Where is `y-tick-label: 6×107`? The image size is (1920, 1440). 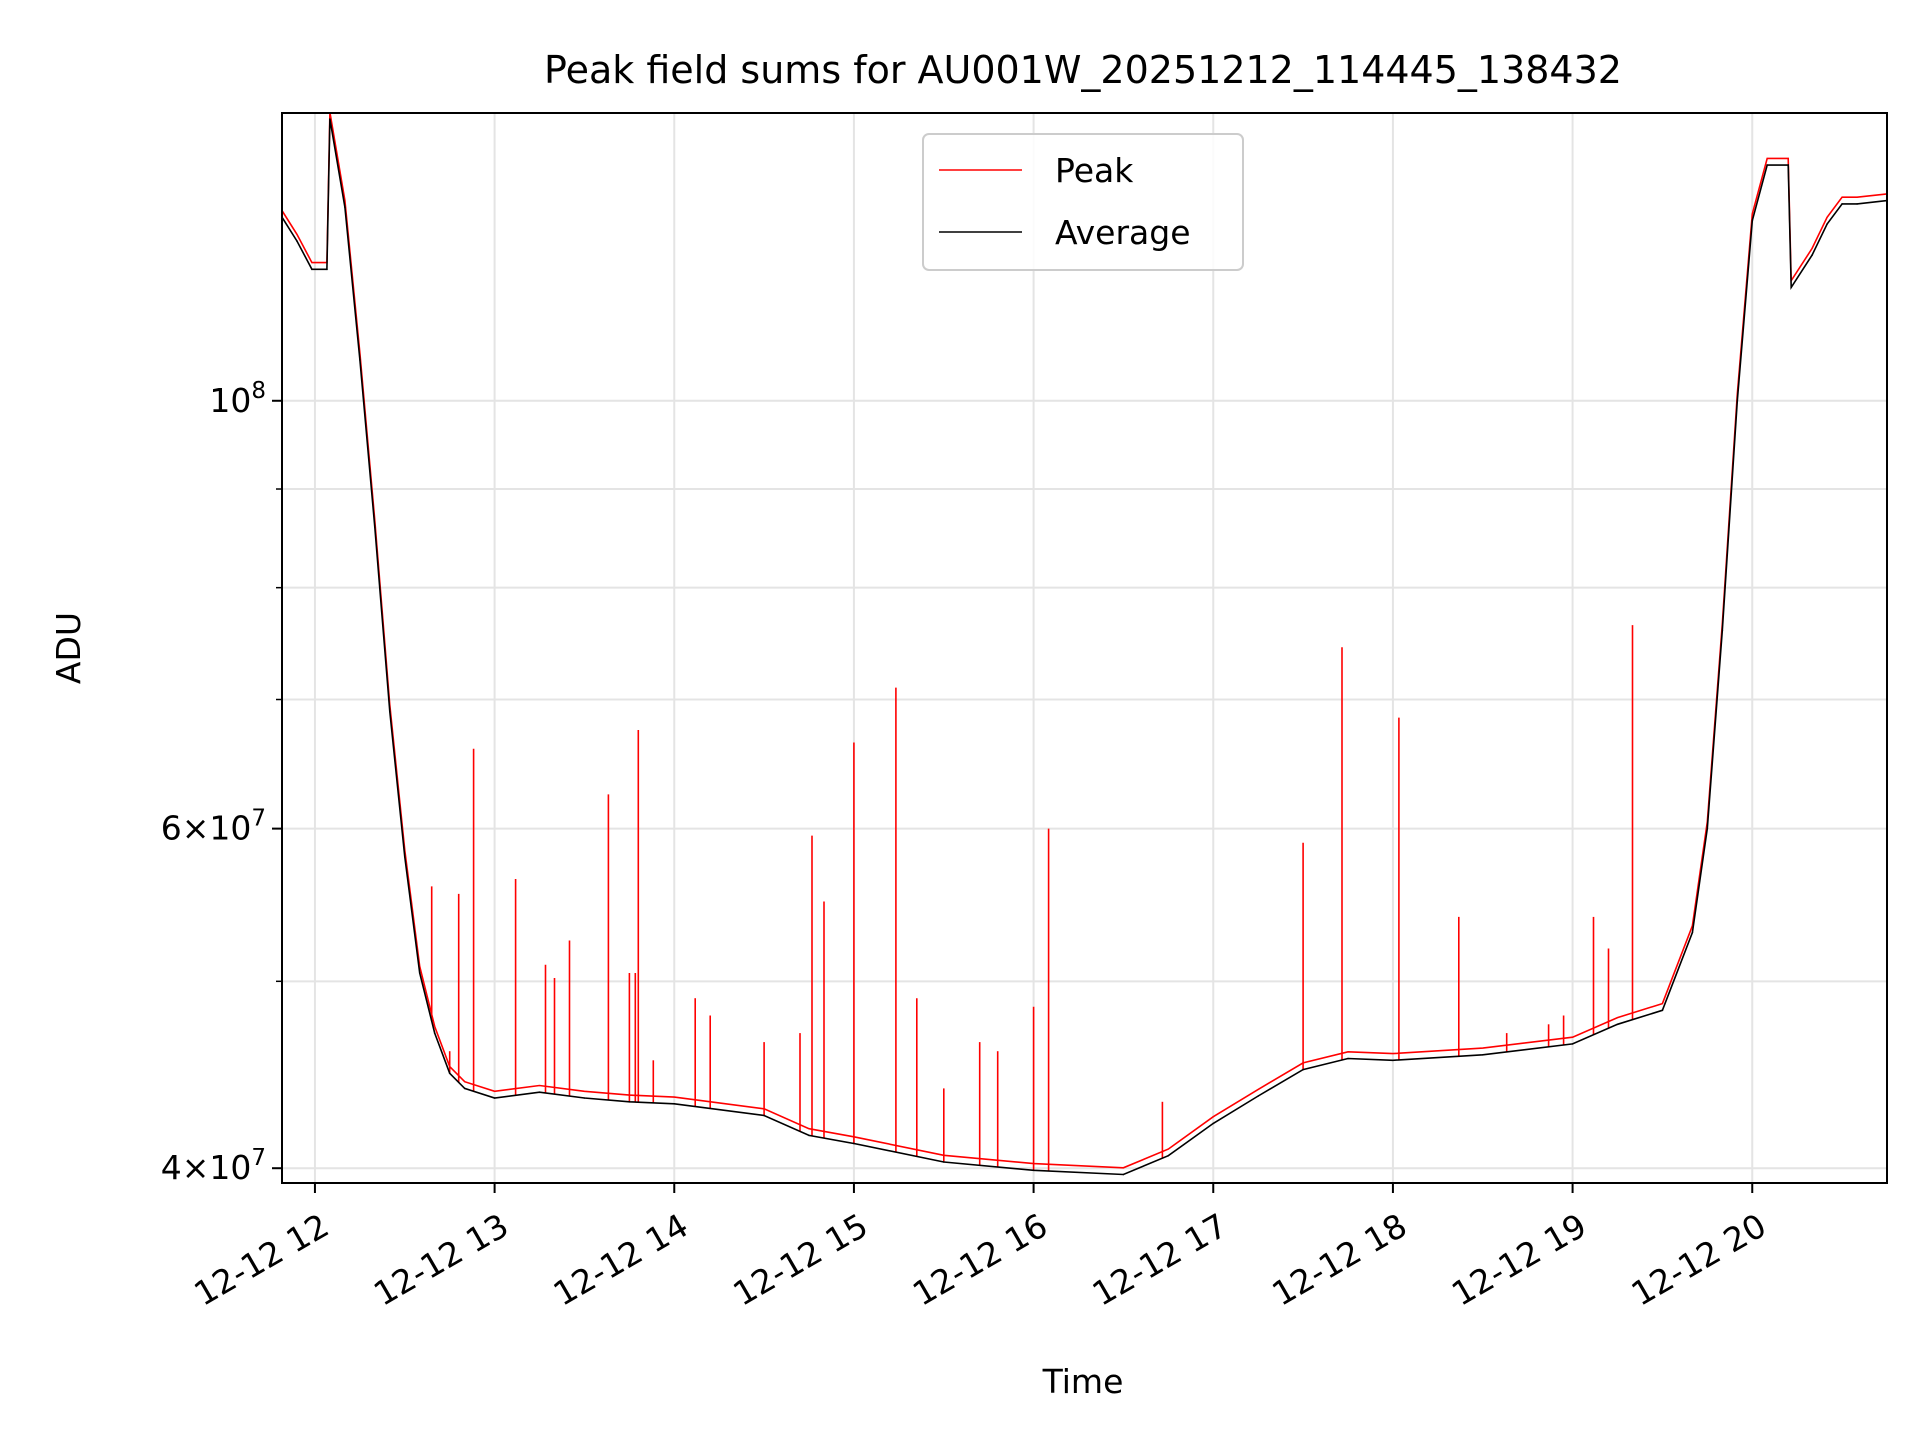 y-tick-label: 6×107 is located at coordinates (213, 827).